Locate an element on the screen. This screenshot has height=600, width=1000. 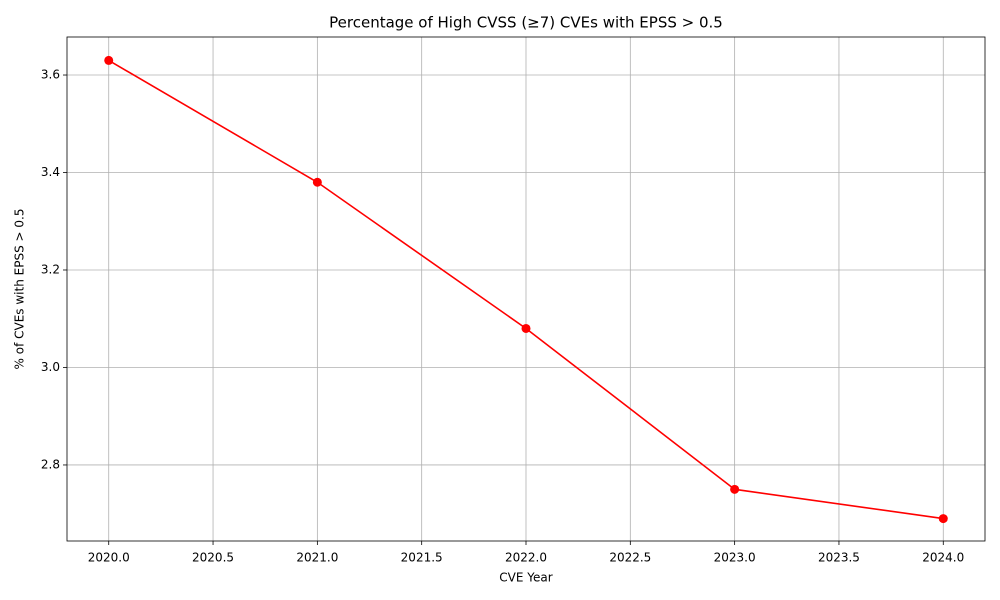
x-tick-label: 2021.0 is located at coordinates (317, 558).